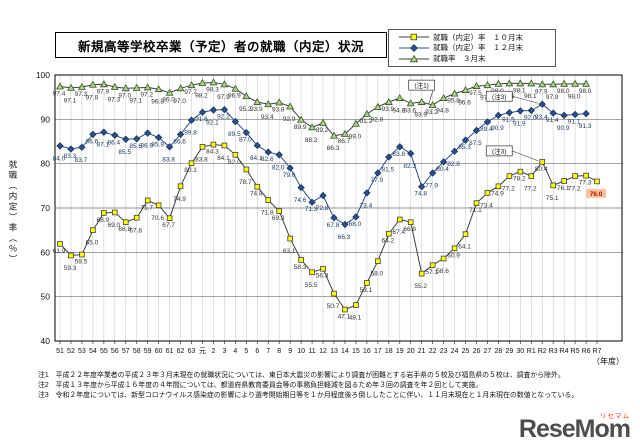 The image size is (640, 448). Describe the element at coordinates (224, 351) in the screenshot. I see `svg-text: 3` at that location.